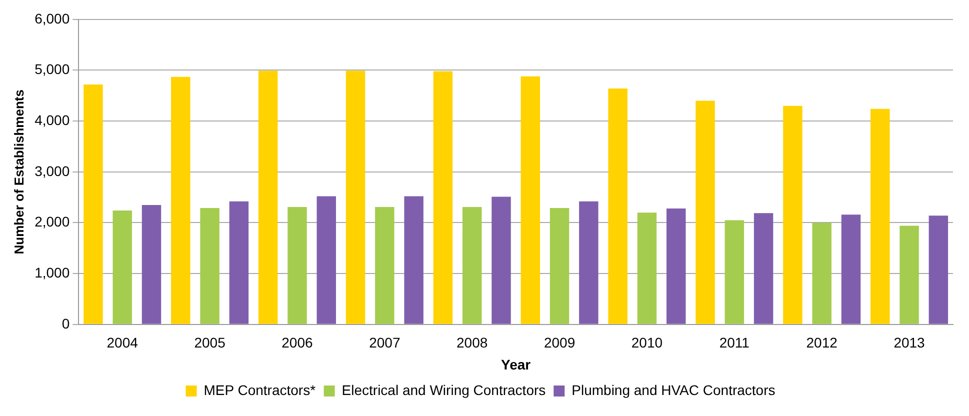  What do you see at coordinates (444, 390) in the screenshot?
I see `legend-label: Electrical and Wiring Contractors` at bounding box center [444, 390].